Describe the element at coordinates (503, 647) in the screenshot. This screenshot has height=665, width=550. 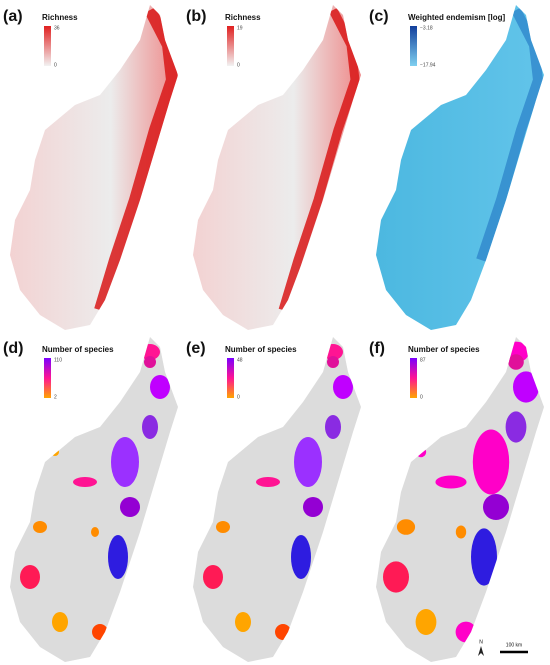
I see `scale-bar: 100 km N` at that location.